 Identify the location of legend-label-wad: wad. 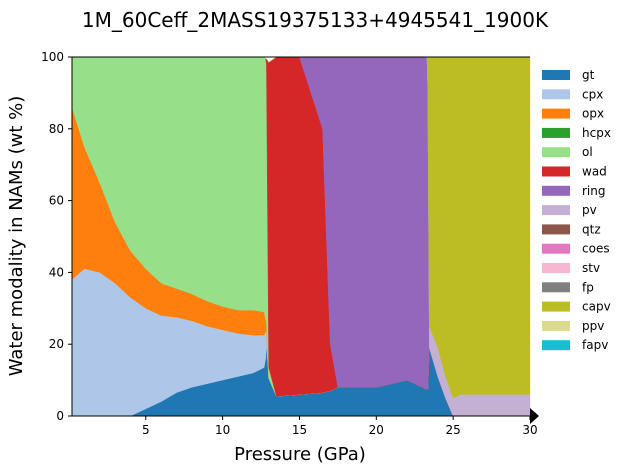
(594, 172).